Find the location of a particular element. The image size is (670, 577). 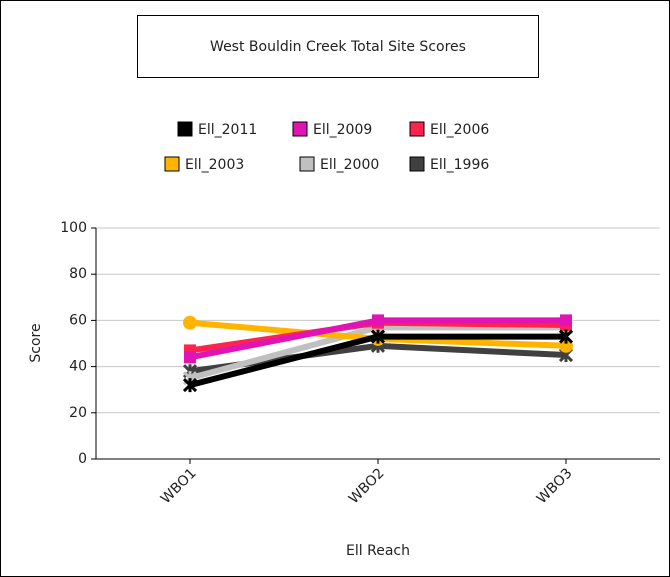

y-tick-label: 60 is located at coordinates (78, 320).